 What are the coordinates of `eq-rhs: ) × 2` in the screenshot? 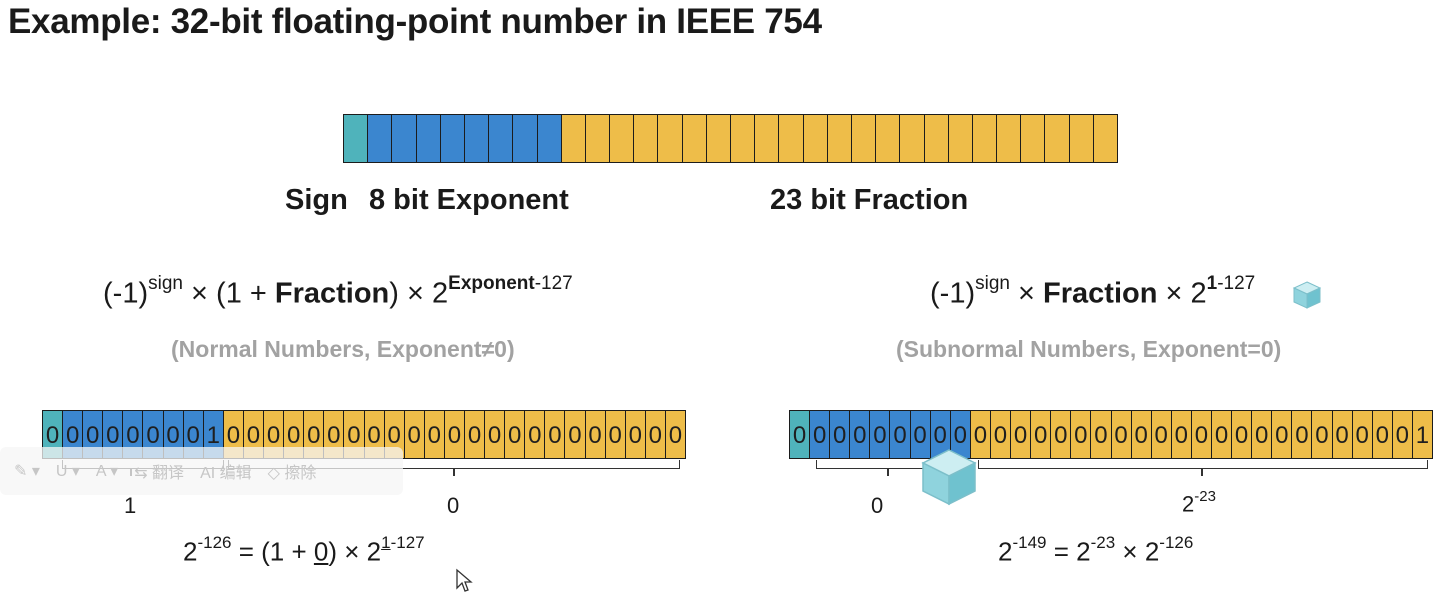 It's located at (355, 551).